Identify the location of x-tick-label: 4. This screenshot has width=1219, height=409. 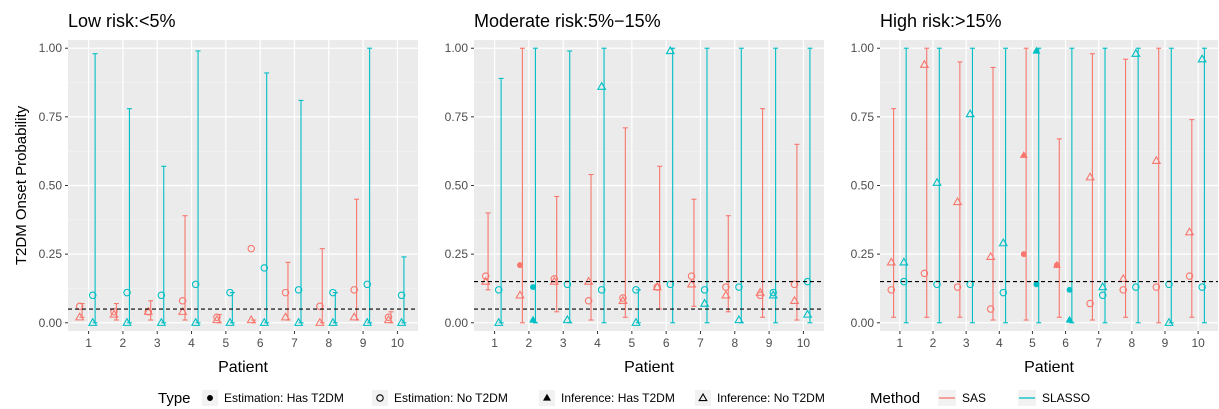
(191, 343).